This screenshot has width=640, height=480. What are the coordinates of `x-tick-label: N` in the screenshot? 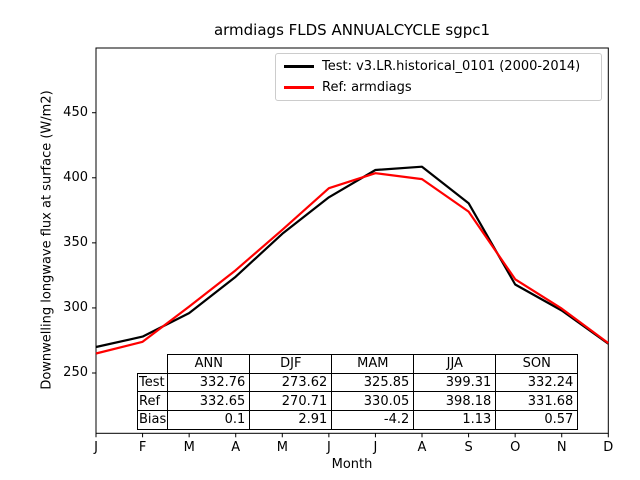 It's located at (561, 447).